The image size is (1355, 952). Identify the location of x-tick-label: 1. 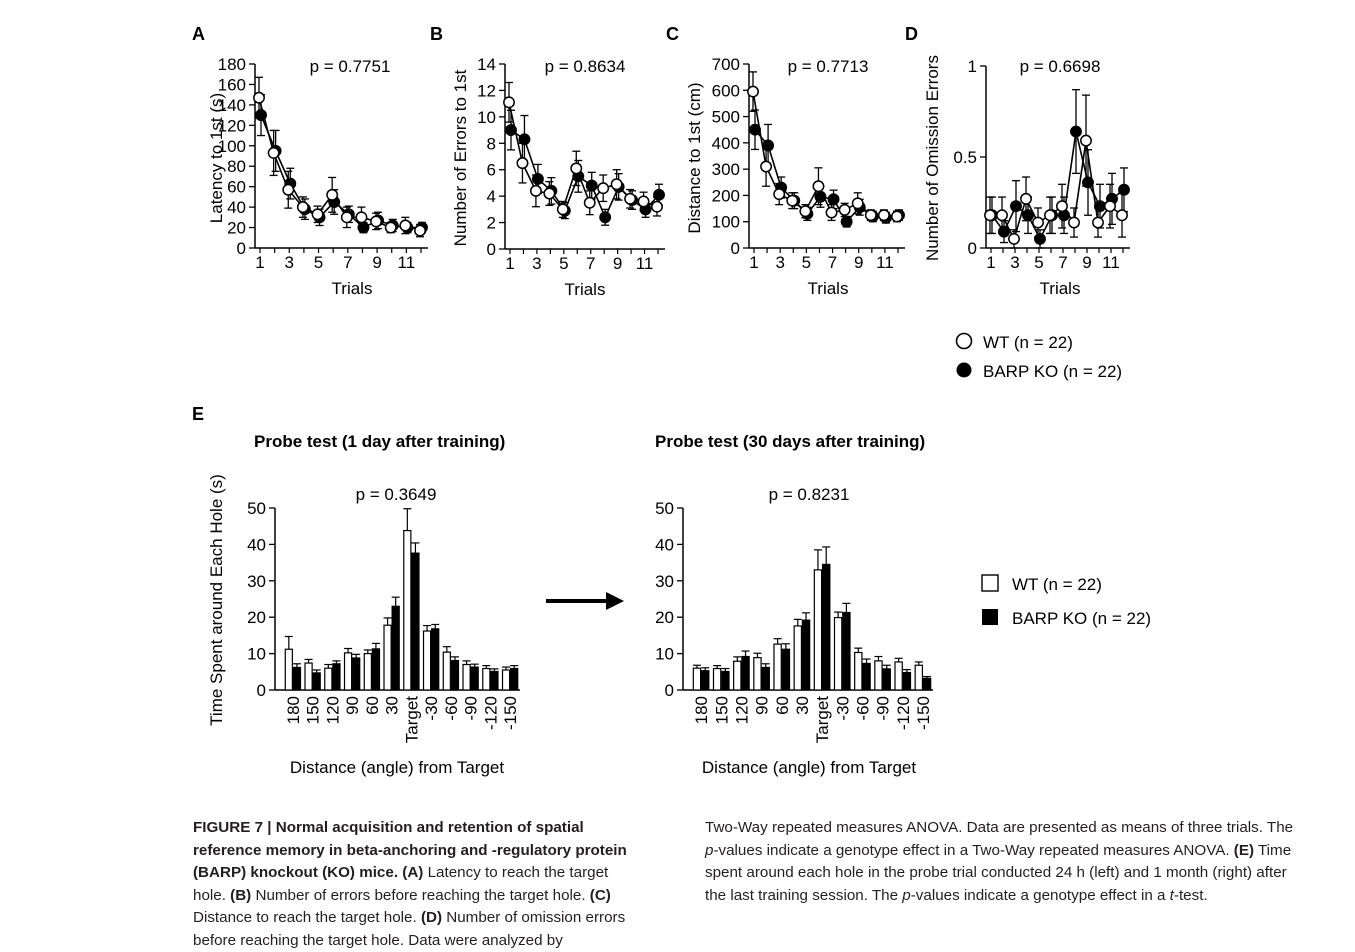
(509, 263).